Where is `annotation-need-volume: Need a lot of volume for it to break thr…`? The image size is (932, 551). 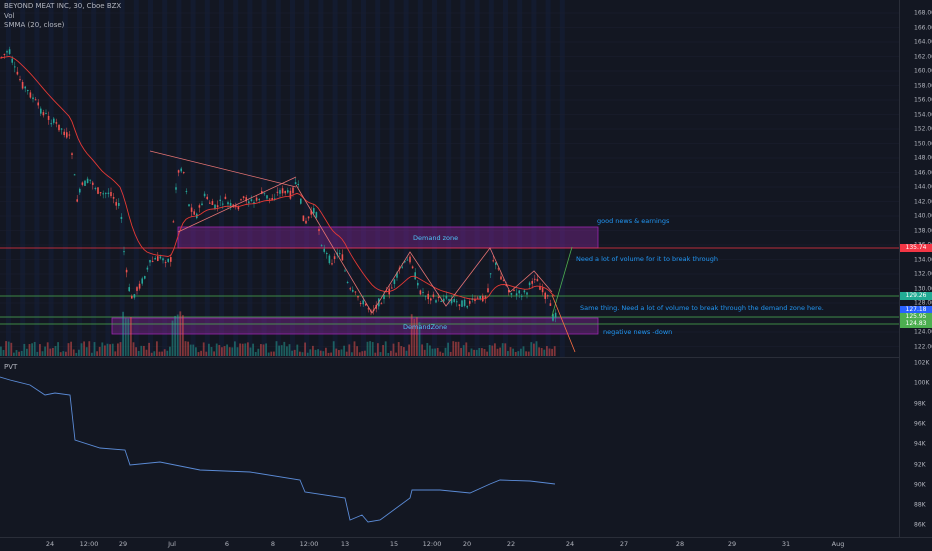 annotation-need-volume: Need a lot of volume for it to break thr… is located at coordinates (647, 259).